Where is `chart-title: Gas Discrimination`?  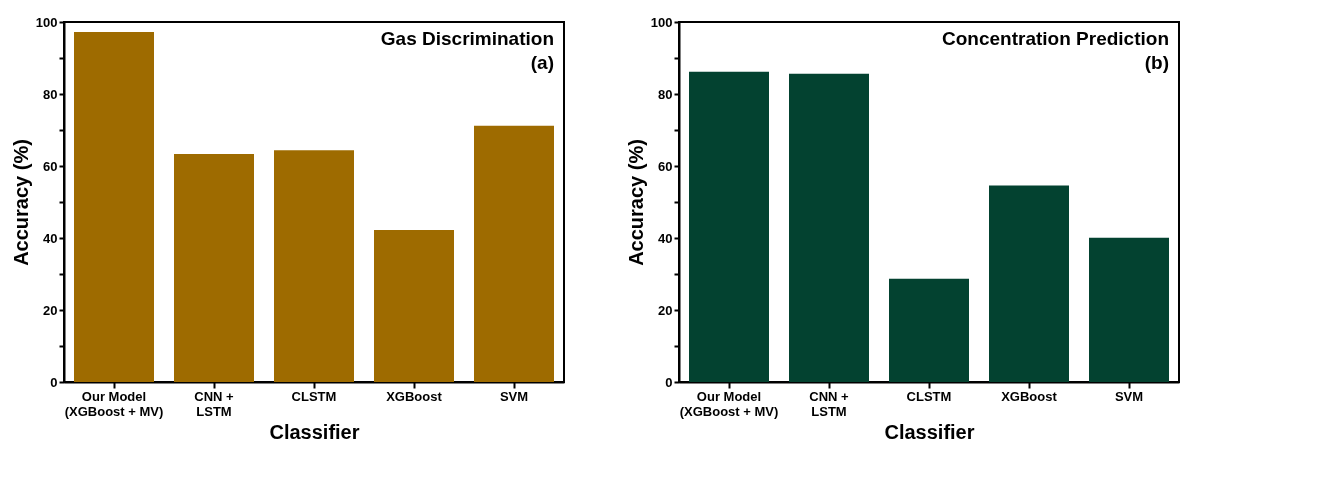
chart-title: Gas Discrimination is located at coordinates (467, 38).